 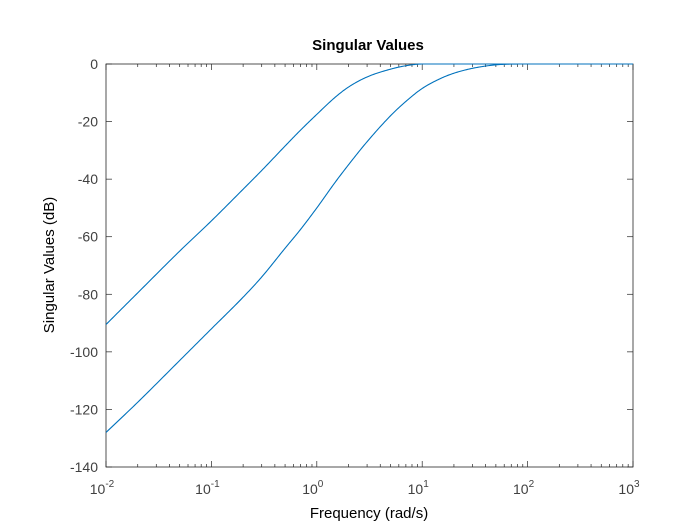 I want to click on y-tick-label: -20, so click(x=88, y=122).